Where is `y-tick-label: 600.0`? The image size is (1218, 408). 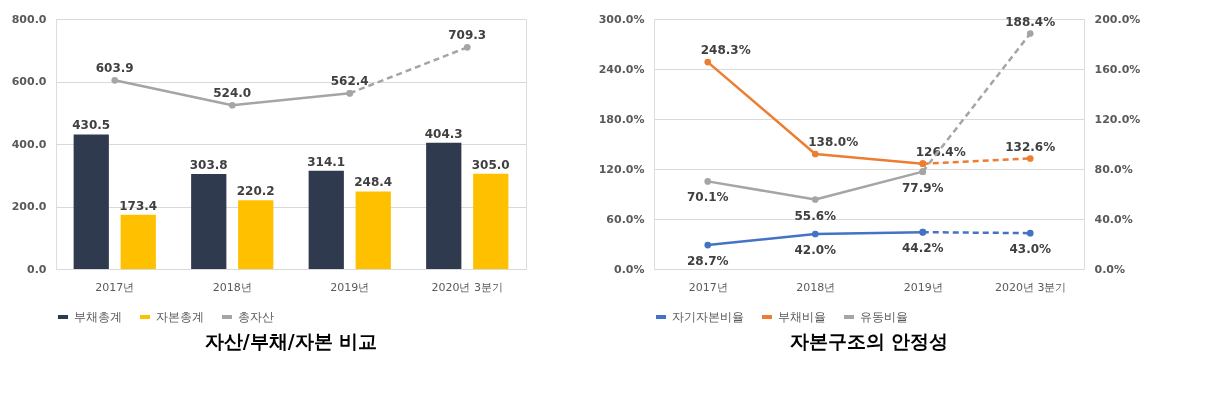
y-tick-label: 600.0 is located at coordinates (29, 81).